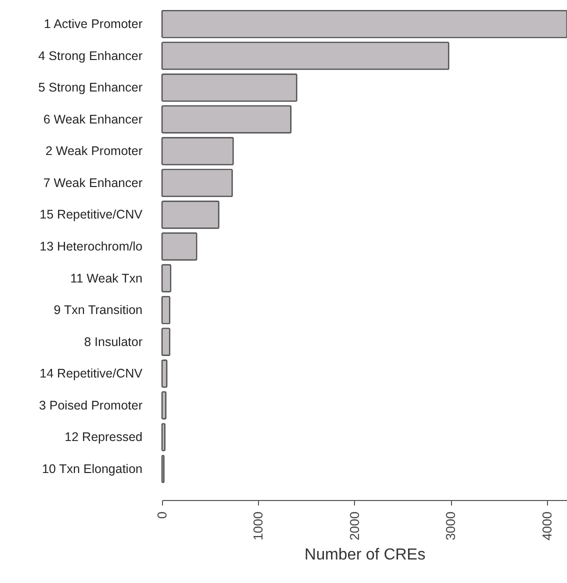 This screenshot has height=583, width=567. What do you see at coordinates (93, 24) in the screenshot?
I see `y-tick-label: 1 Active Promoter` at bounding box center [93, 24].